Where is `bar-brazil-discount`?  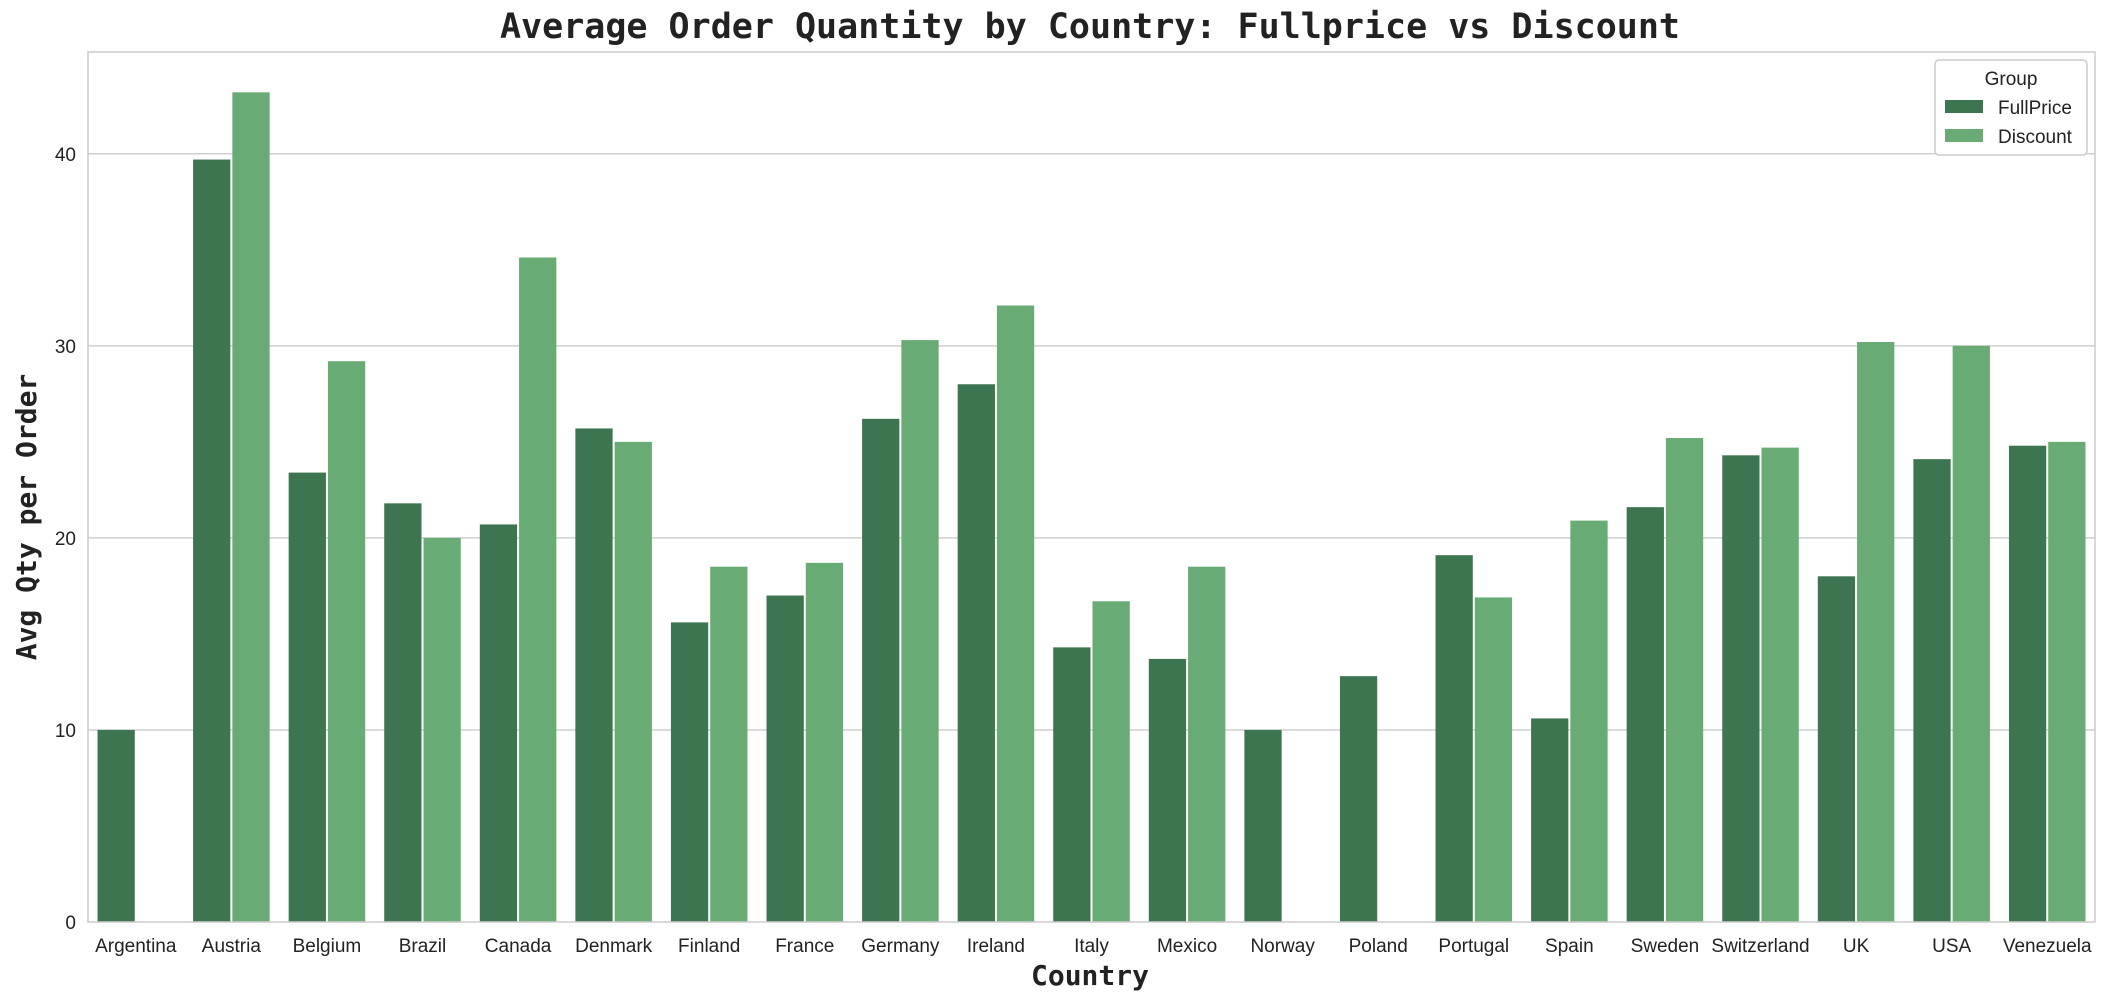
bar-brazil-discount is located at coordinates (442, 729).